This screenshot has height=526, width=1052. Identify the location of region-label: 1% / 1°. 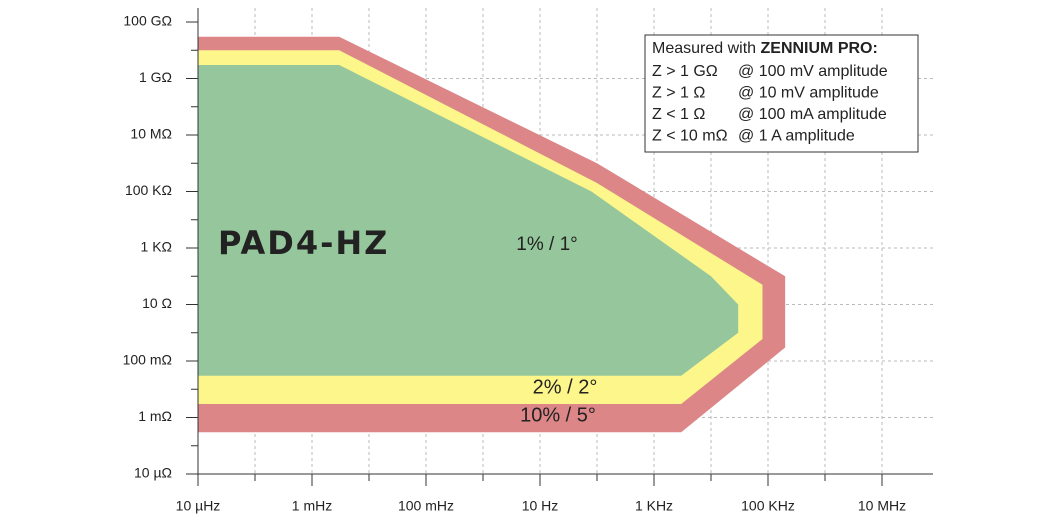
(546, 244).